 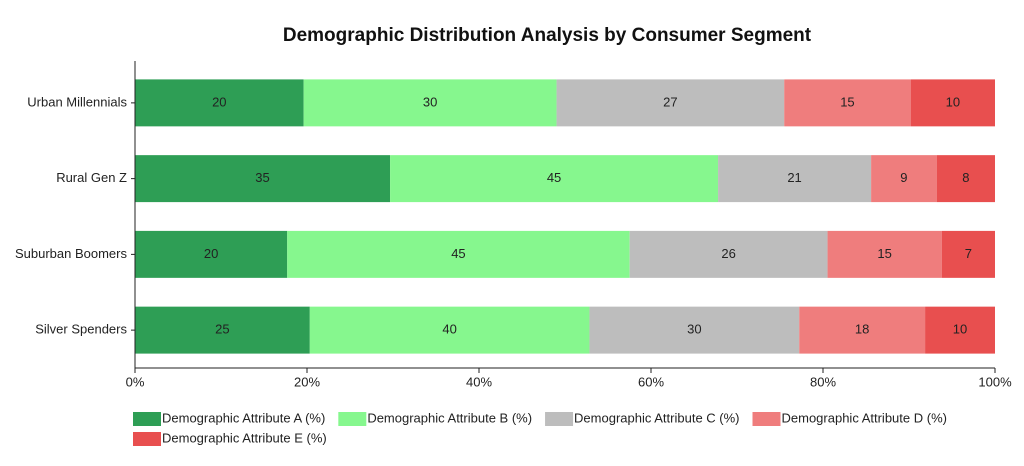 I want to click on legend-label: Demographic Attribute E (%), so click(x=244, y=437).